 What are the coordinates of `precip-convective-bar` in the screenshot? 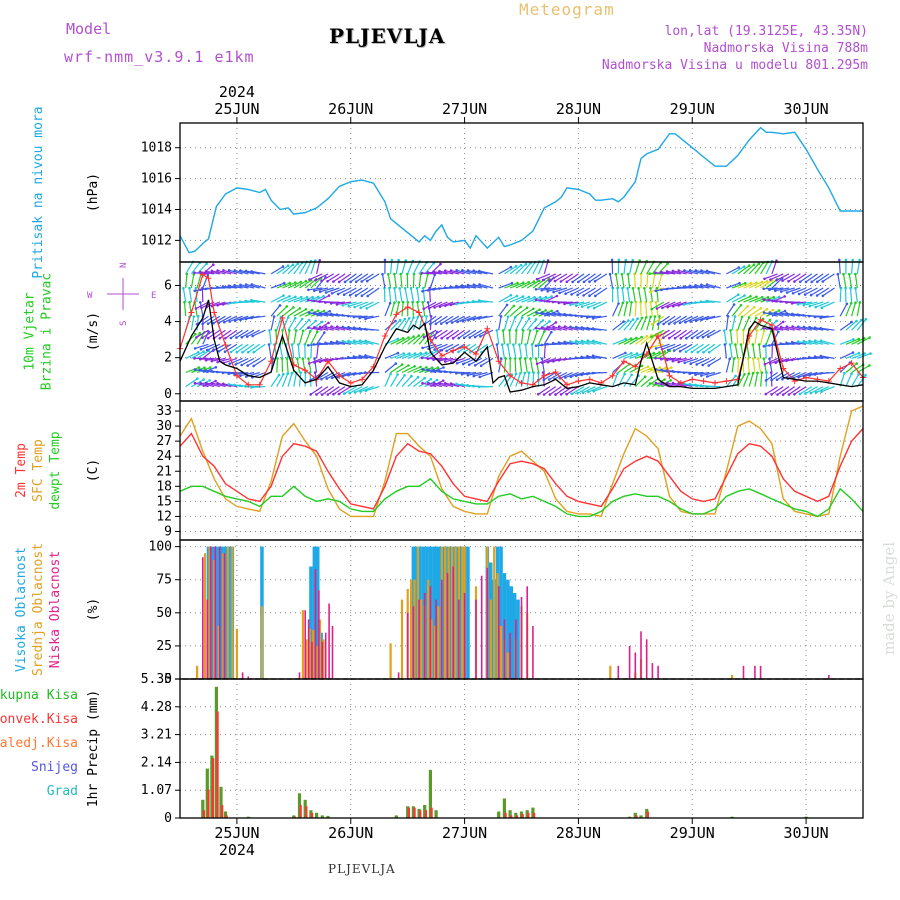 It's located at (425, 814).